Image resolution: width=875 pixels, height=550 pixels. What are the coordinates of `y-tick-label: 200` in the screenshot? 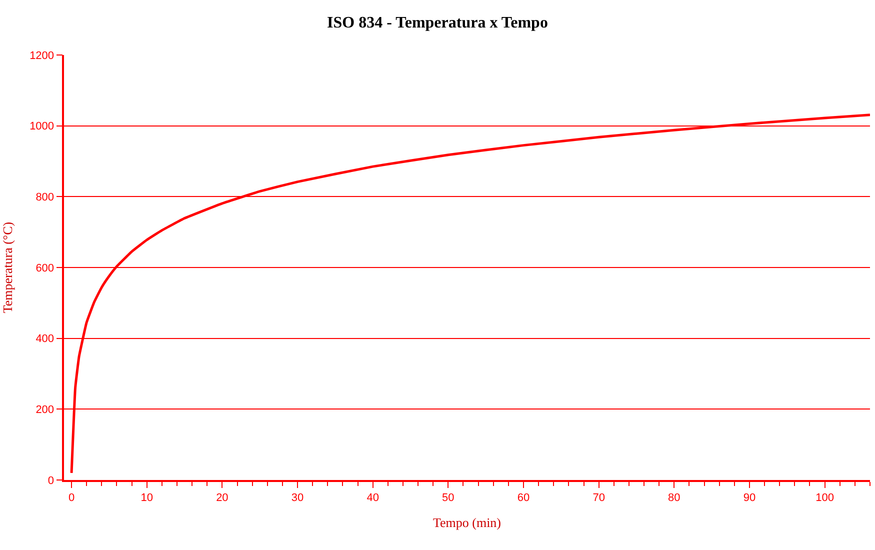 It's located at (45, 410).